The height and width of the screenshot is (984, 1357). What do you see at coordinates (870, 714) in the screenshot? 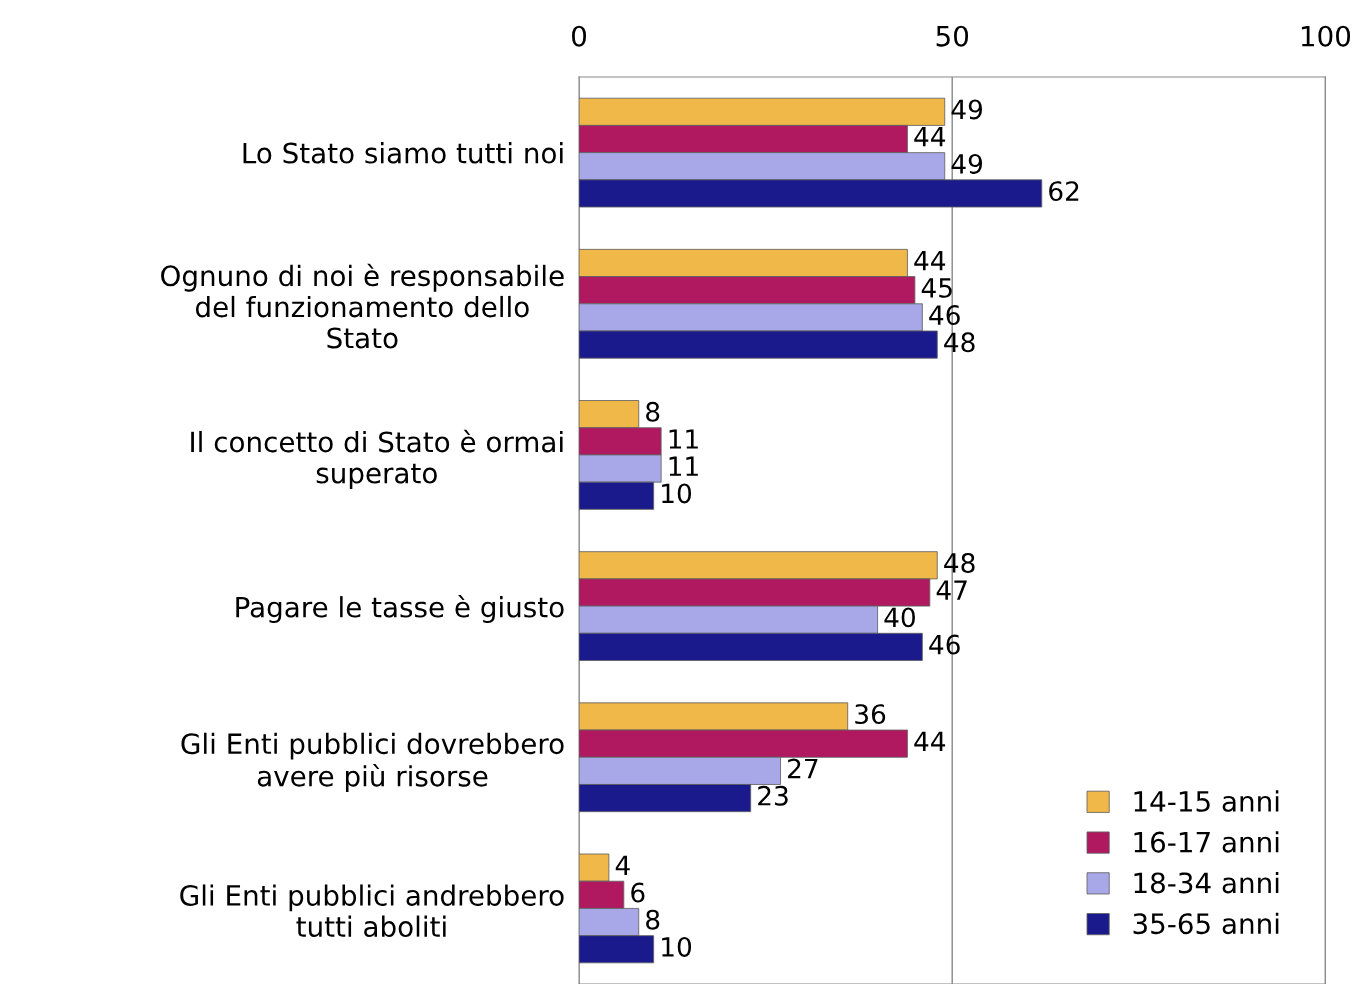
I see `data-label: 36` at bounding box center [870, 714].